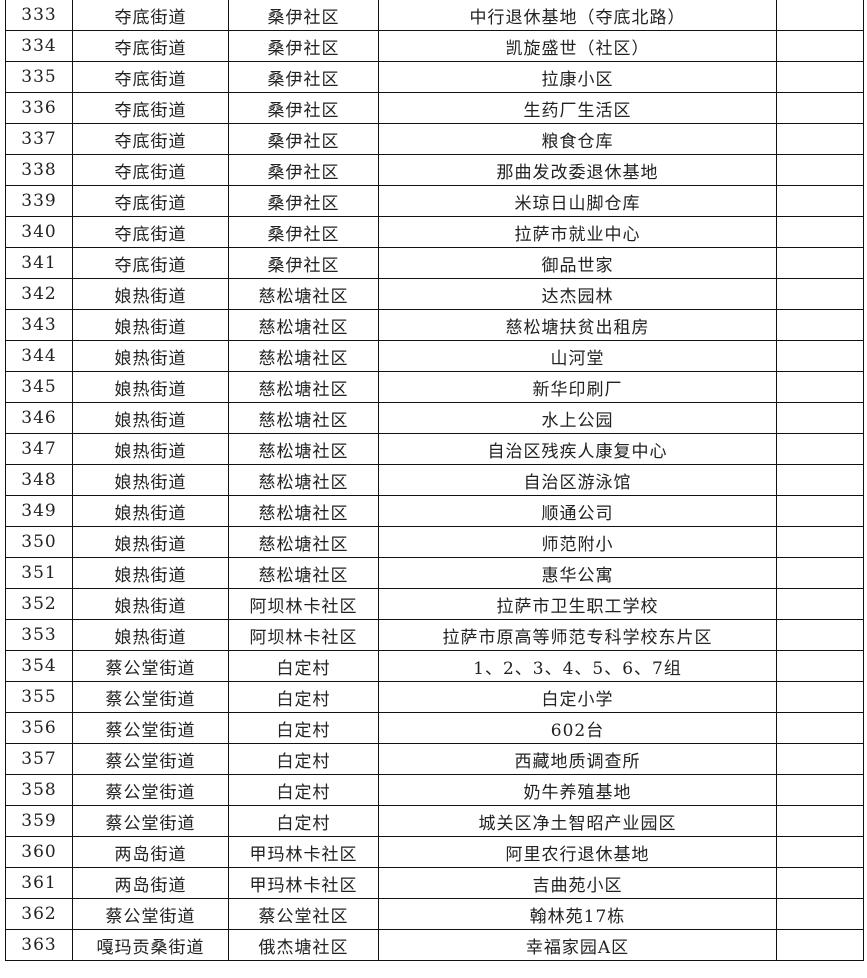 The width and height of the screenshot is (867, 978). What do you see at coordinates (39, 15) in the screenshot?
I see `cell-row-number: 333` at bounding box center [39, 15].